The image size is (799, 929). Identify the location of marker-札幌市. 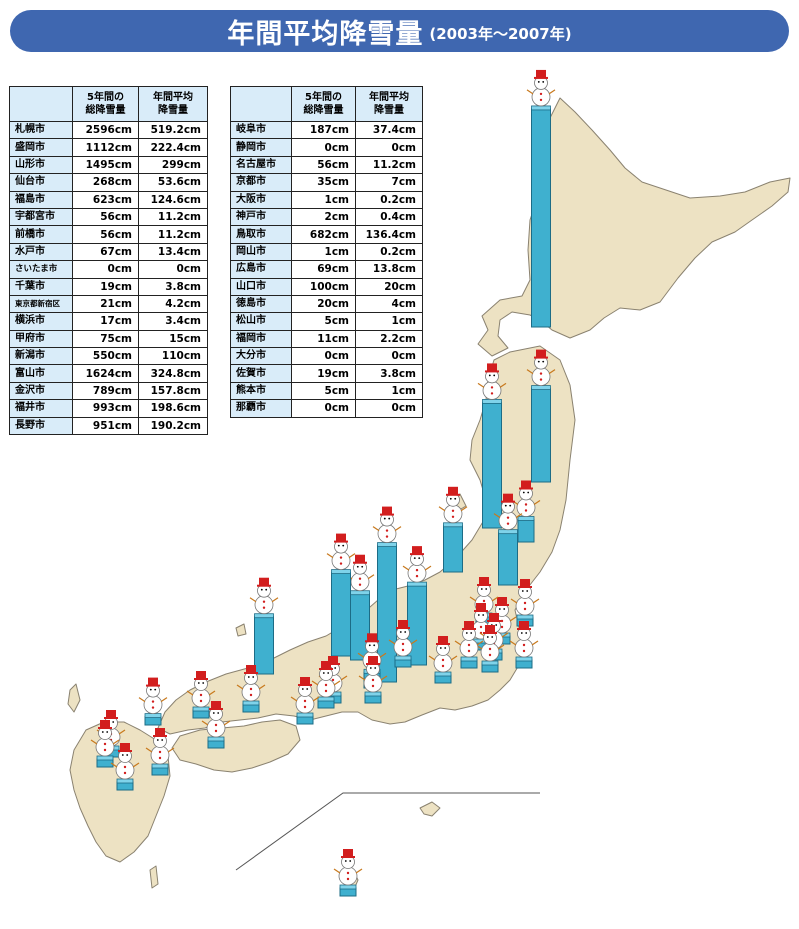
(541, 198).